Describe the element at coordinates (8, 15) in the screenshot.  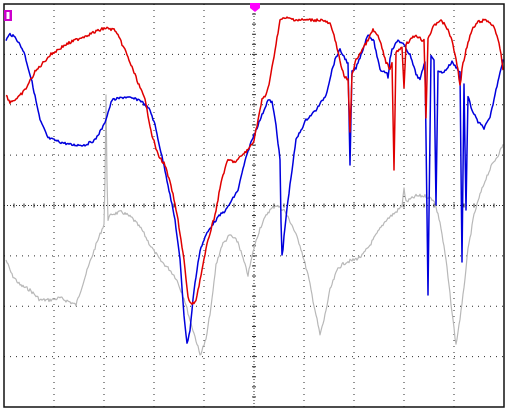
I see `channel-1-ground-marker-icon` at that location.